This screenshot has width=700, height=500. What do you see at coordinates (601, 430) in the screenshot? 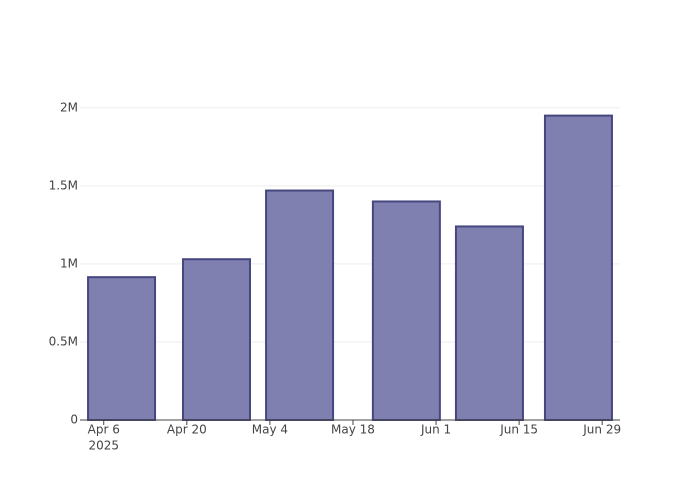
I see `x-tick-label: Jun 29` at bounding box center [601, 430].